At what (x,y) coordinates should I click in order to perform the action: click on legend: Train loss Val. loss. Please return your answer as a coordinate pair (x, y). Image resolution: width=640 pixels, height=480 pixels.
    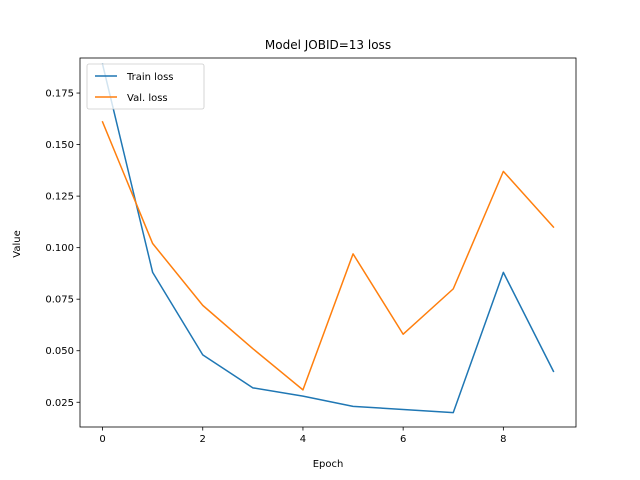
    Looking at the image, I should click on (145, 86).